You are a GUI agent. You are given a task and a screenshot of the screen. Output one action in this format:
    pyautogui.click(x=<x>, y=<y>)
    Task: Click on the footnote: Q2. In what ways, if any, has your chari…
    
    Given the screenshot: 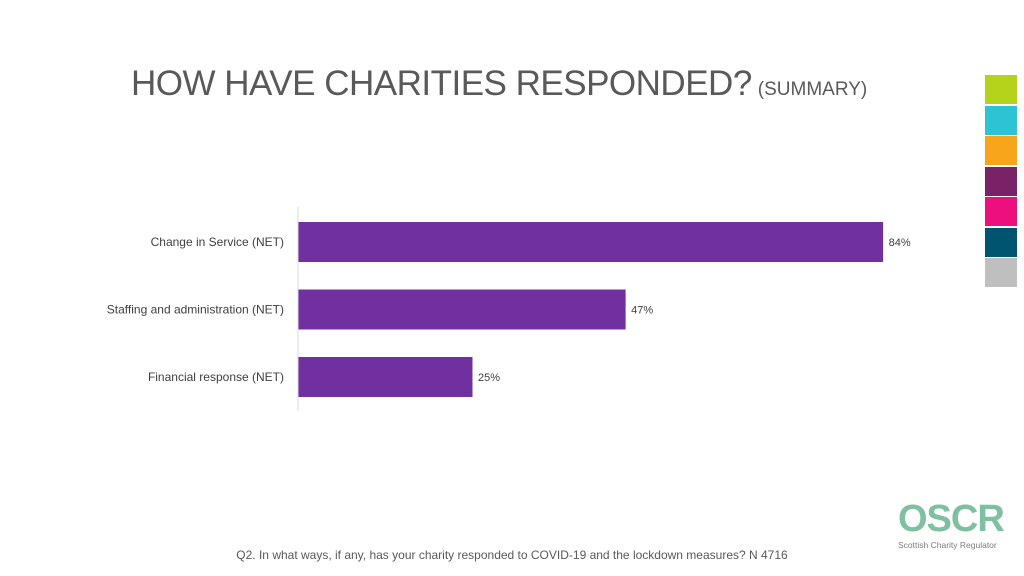 What is the action you would take?
    pyautogui.click(x=512, y=555)
    